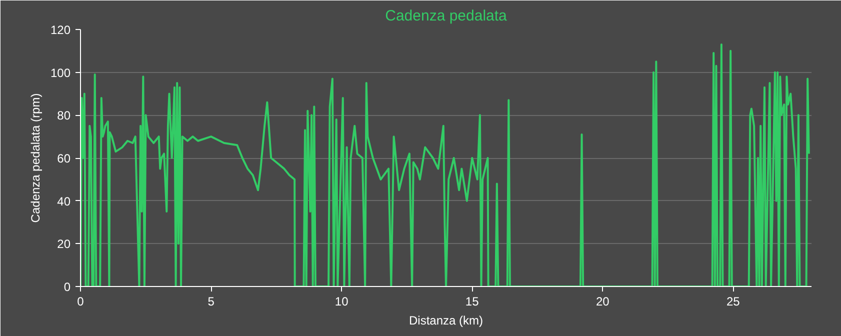 The height and width of the screenshot is (336, 841). Describe the element at coordinates (64, 115) in the screenshot. I see `y-tick-label: 80` at that location.